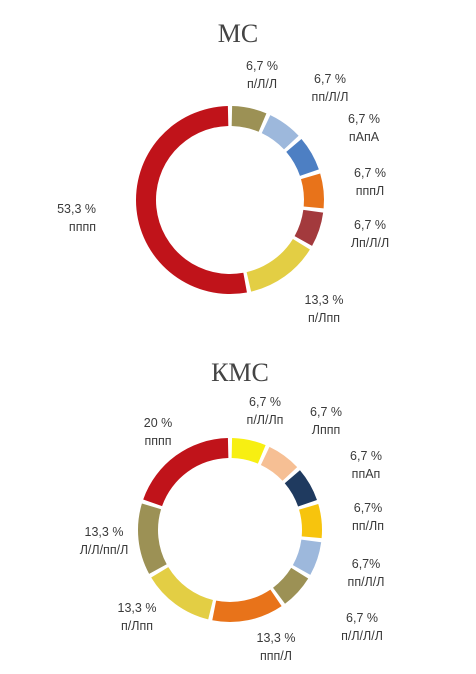 Image resolution: width=476 pixels, height=674 pixels. Describe the element at coordinates (240, 372) in the screenshot. I see `chart-title-kms: КМС` at that location.